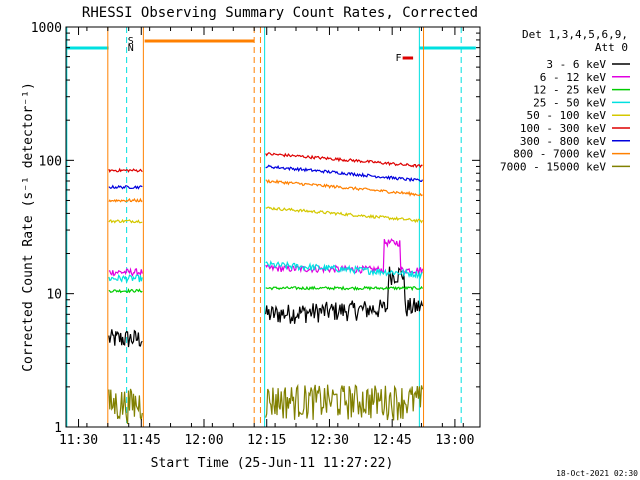 Image resolution: width=640 pixels, height=480 pixels. Describe the element at coordinates (569, 90) in the screenshot. I see `legend-entry-label-2: 12 - 25 keV` at that location.